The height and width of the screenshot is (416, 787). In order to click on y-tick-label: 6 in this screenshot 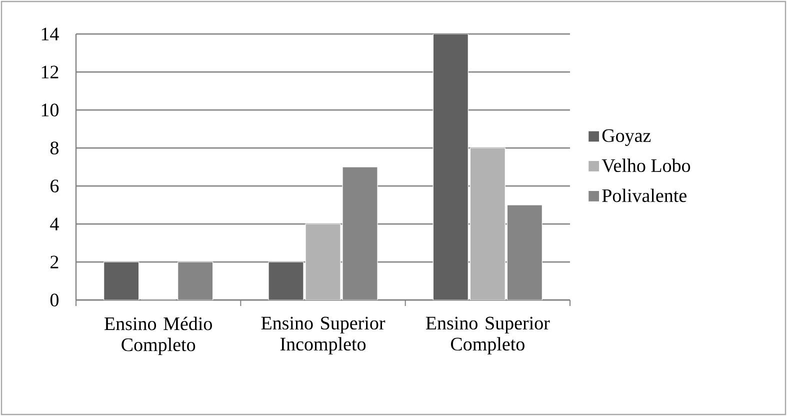, I will do `click(54, 186)`.